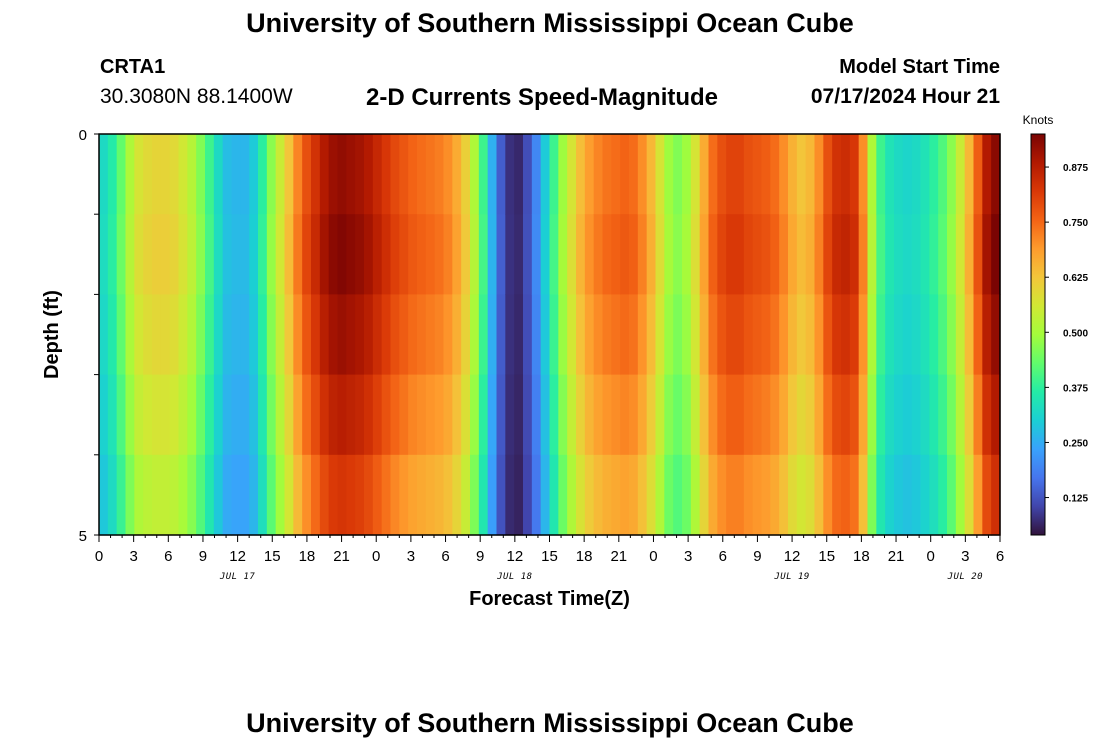 The height and width of the screenshot is (750, 1100). I want to click on station-id: CRTA1, so click(133, 67).